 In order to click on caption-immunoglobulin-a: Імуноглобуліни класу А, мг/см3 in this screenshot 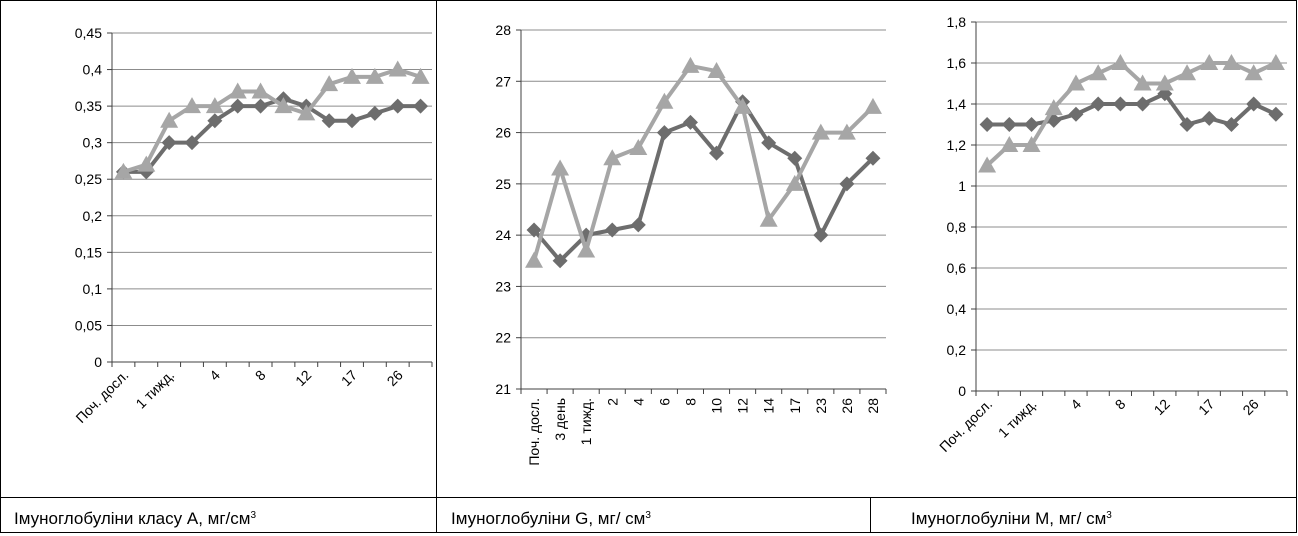, I will do `click(218, 515)`.